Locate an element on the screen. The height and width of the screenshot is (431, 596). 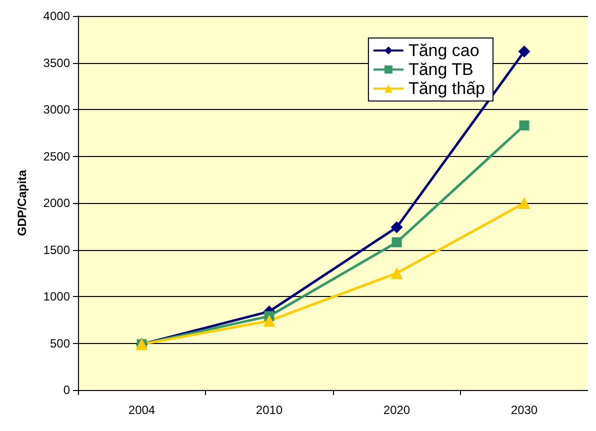
y-tick-label: 0 is located at coordinates (66, 390).